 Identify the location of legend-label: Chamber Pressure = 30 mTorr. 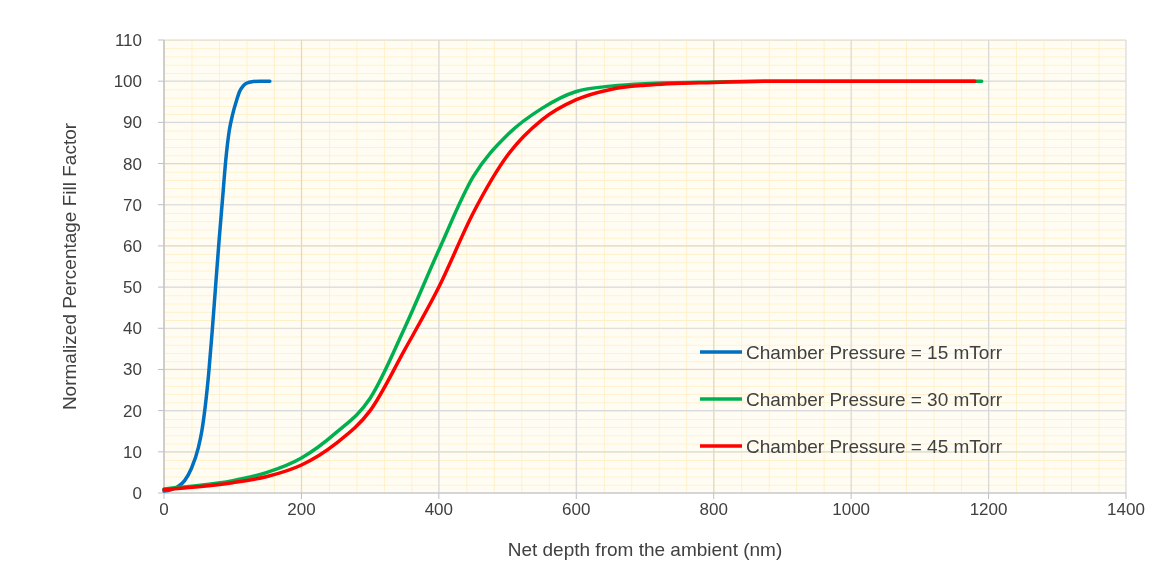
(874, 399).